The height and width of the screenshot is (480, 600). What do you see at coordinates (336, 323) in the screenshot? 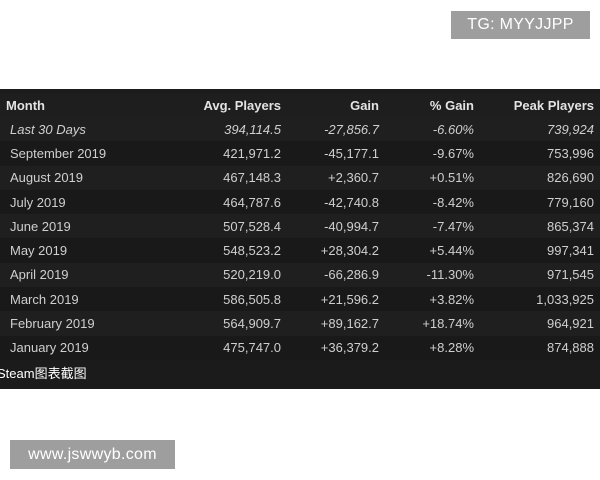
I see `cell-gain: +89,162.7` at bounding box center [336, 323].